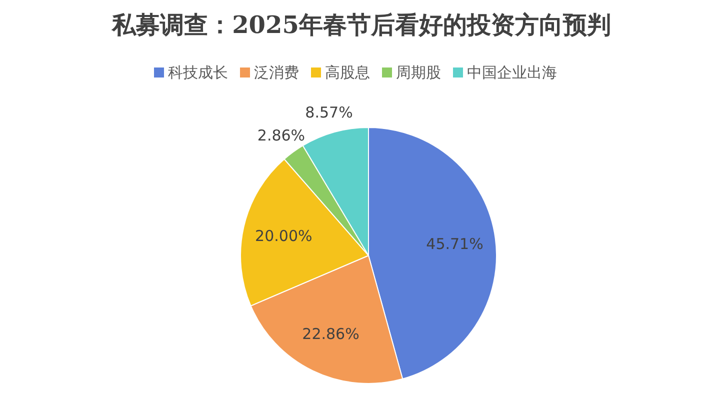 The width and height of the screenshot is (722, 416). Describe the element at coordinates (276, 73) in the screenshot. I see `legend-label: 泛消费` at that location.